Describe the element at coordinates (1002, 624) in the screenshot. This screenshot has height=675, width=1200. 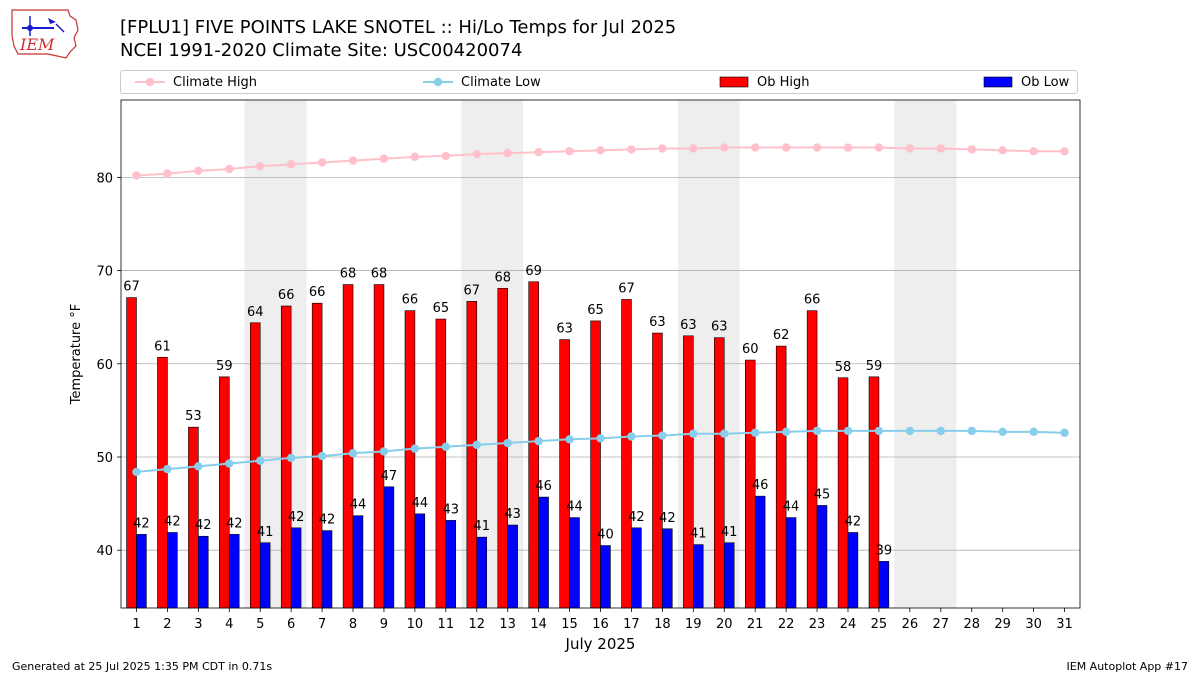
I see `x-tick-label: 29` at that location.